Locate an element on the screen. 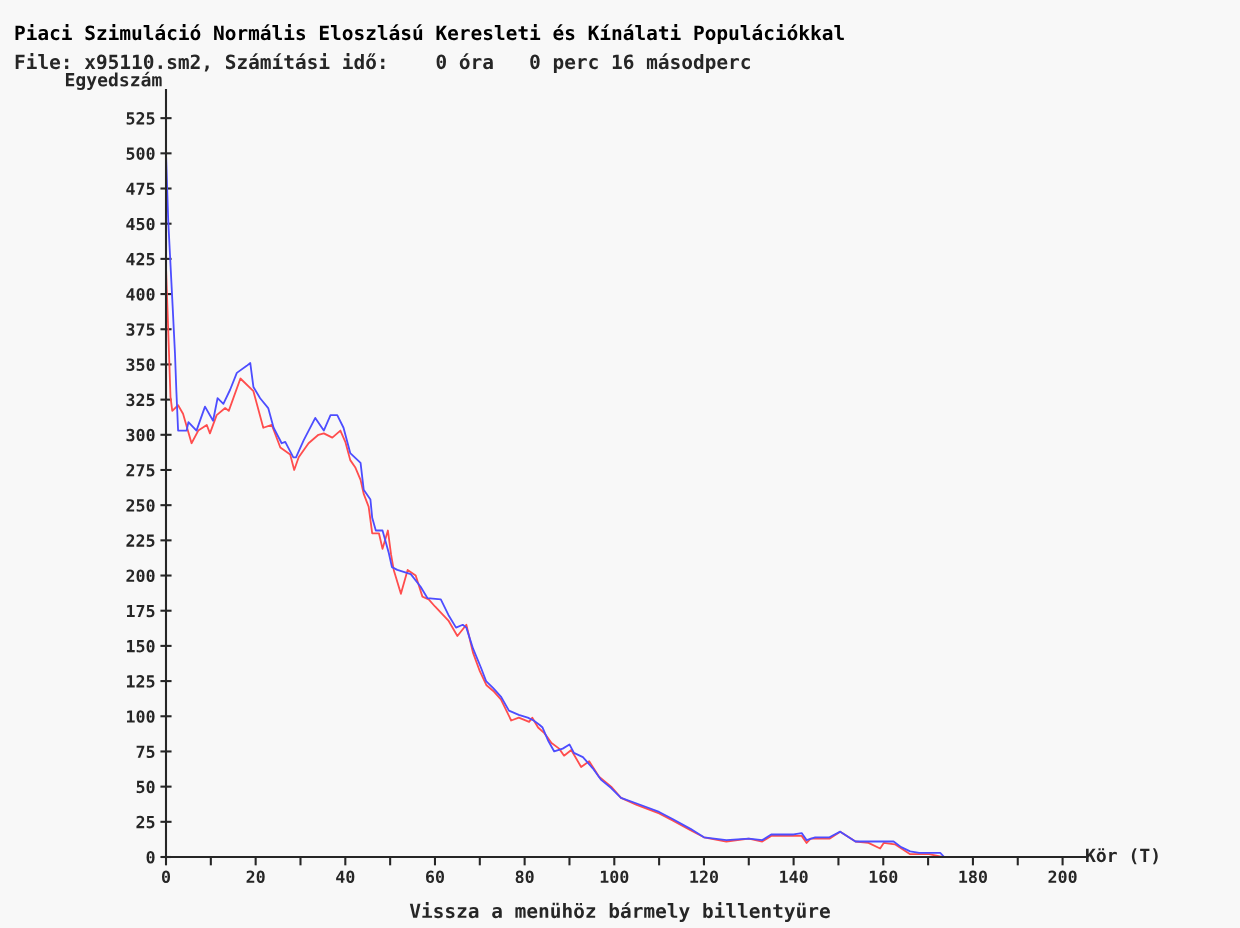 The width and height of the screenshot is (1240, 928). x-tick-label: 60 is located at coordinates (435, 877).